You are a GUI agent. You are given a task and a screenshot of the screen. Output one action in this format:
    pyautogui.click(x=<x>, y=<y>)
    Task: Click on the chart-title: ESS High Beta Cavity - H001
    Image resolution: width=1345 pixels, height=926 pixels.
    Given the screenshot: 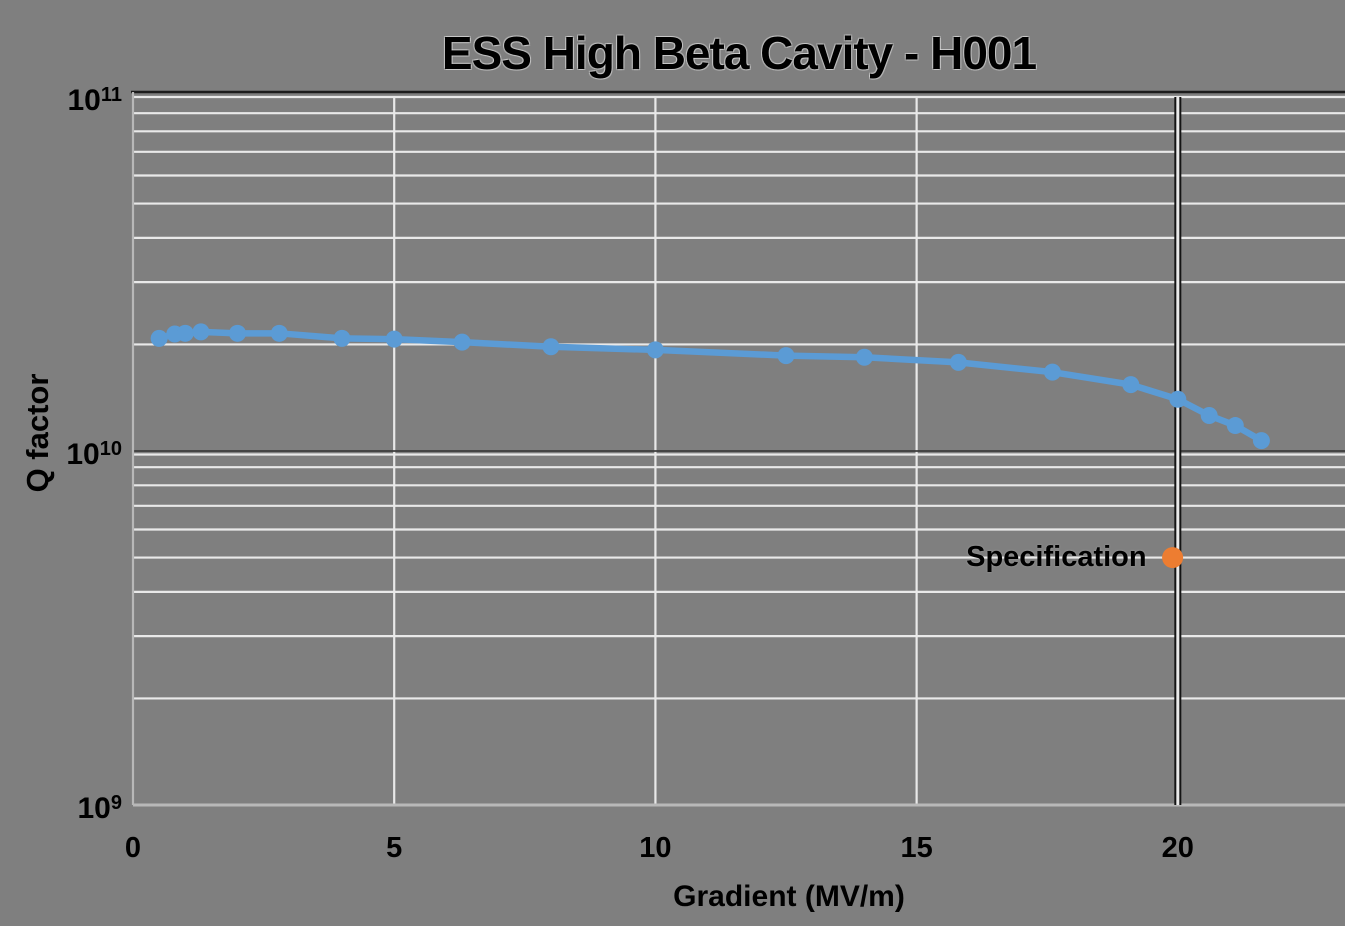 What is the action you would take?
    pyautogui.click(x=739, y=53)
    